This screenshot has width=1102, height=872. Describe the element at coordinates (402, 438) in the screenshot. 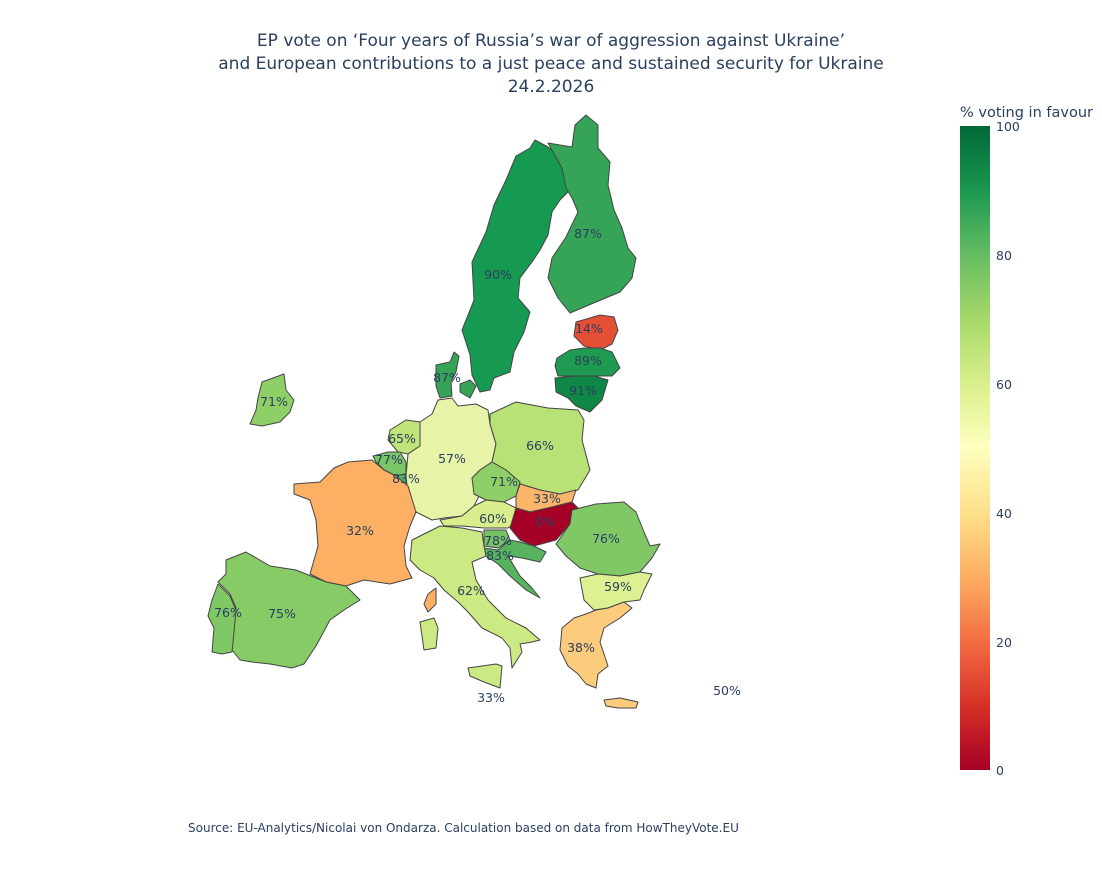

I see `value-label-netherlands: 65%` at that location.